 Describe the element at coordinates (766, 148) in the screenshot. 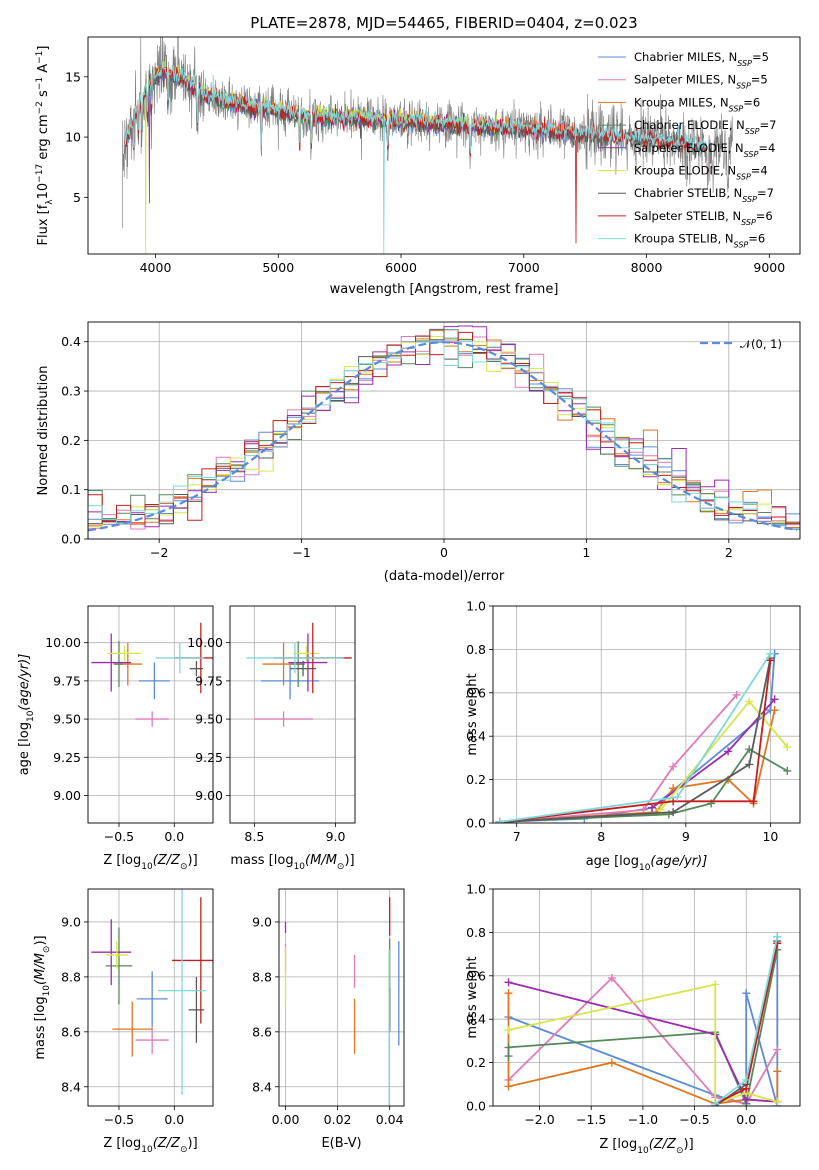

I see `legend-eq: =4` at that location.